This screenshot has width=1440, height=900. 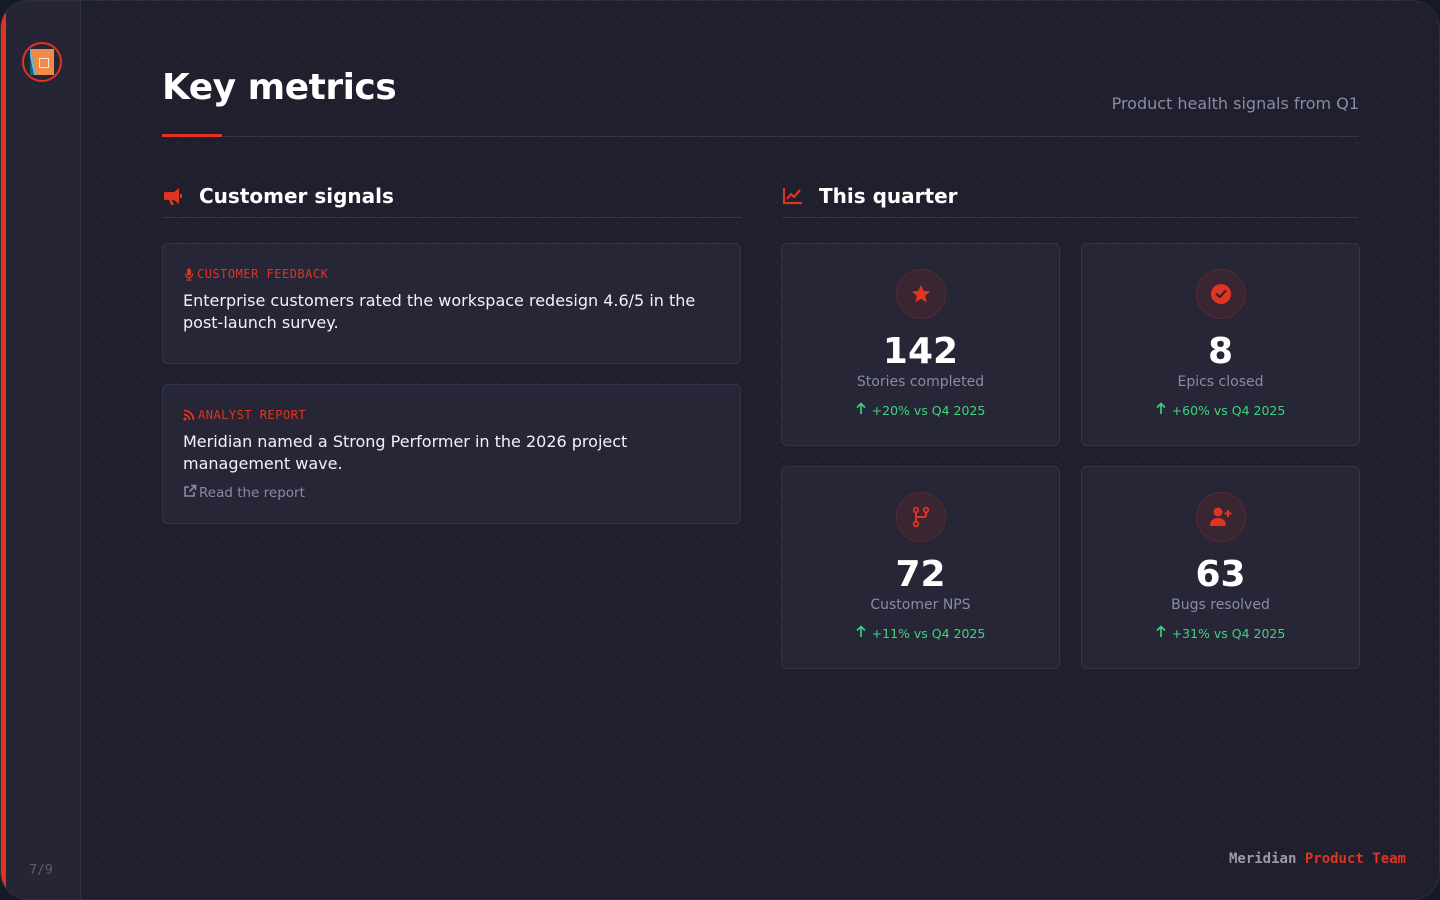 I want to click on page-title: Key metrics, so click(x=279, y=87).